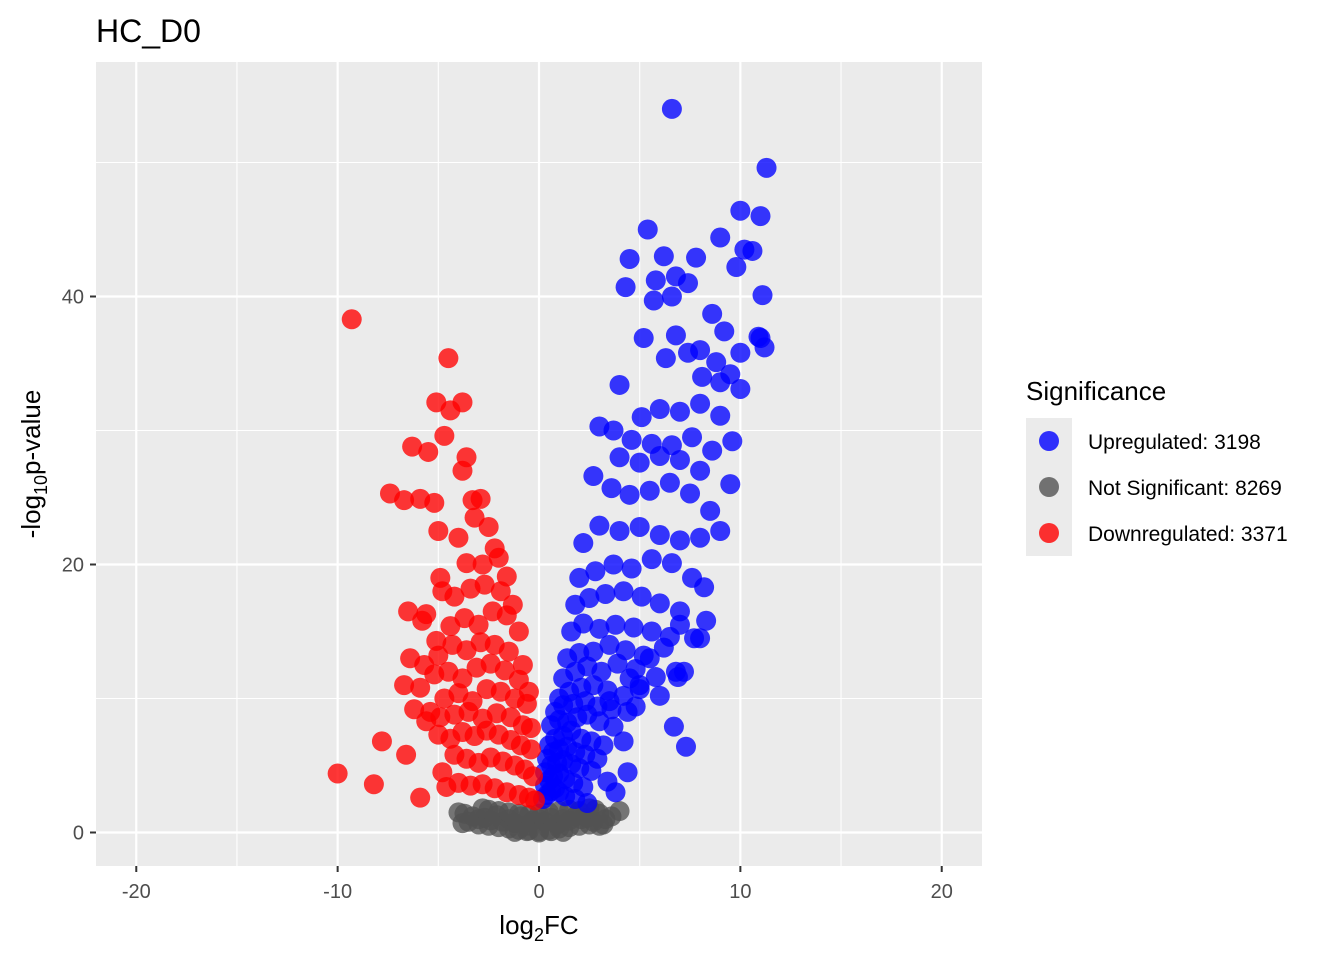 Image resolution: width=1344 pixels, height=960 pixels. I want to click on chart-title: HC_D0, so click(148, 31).